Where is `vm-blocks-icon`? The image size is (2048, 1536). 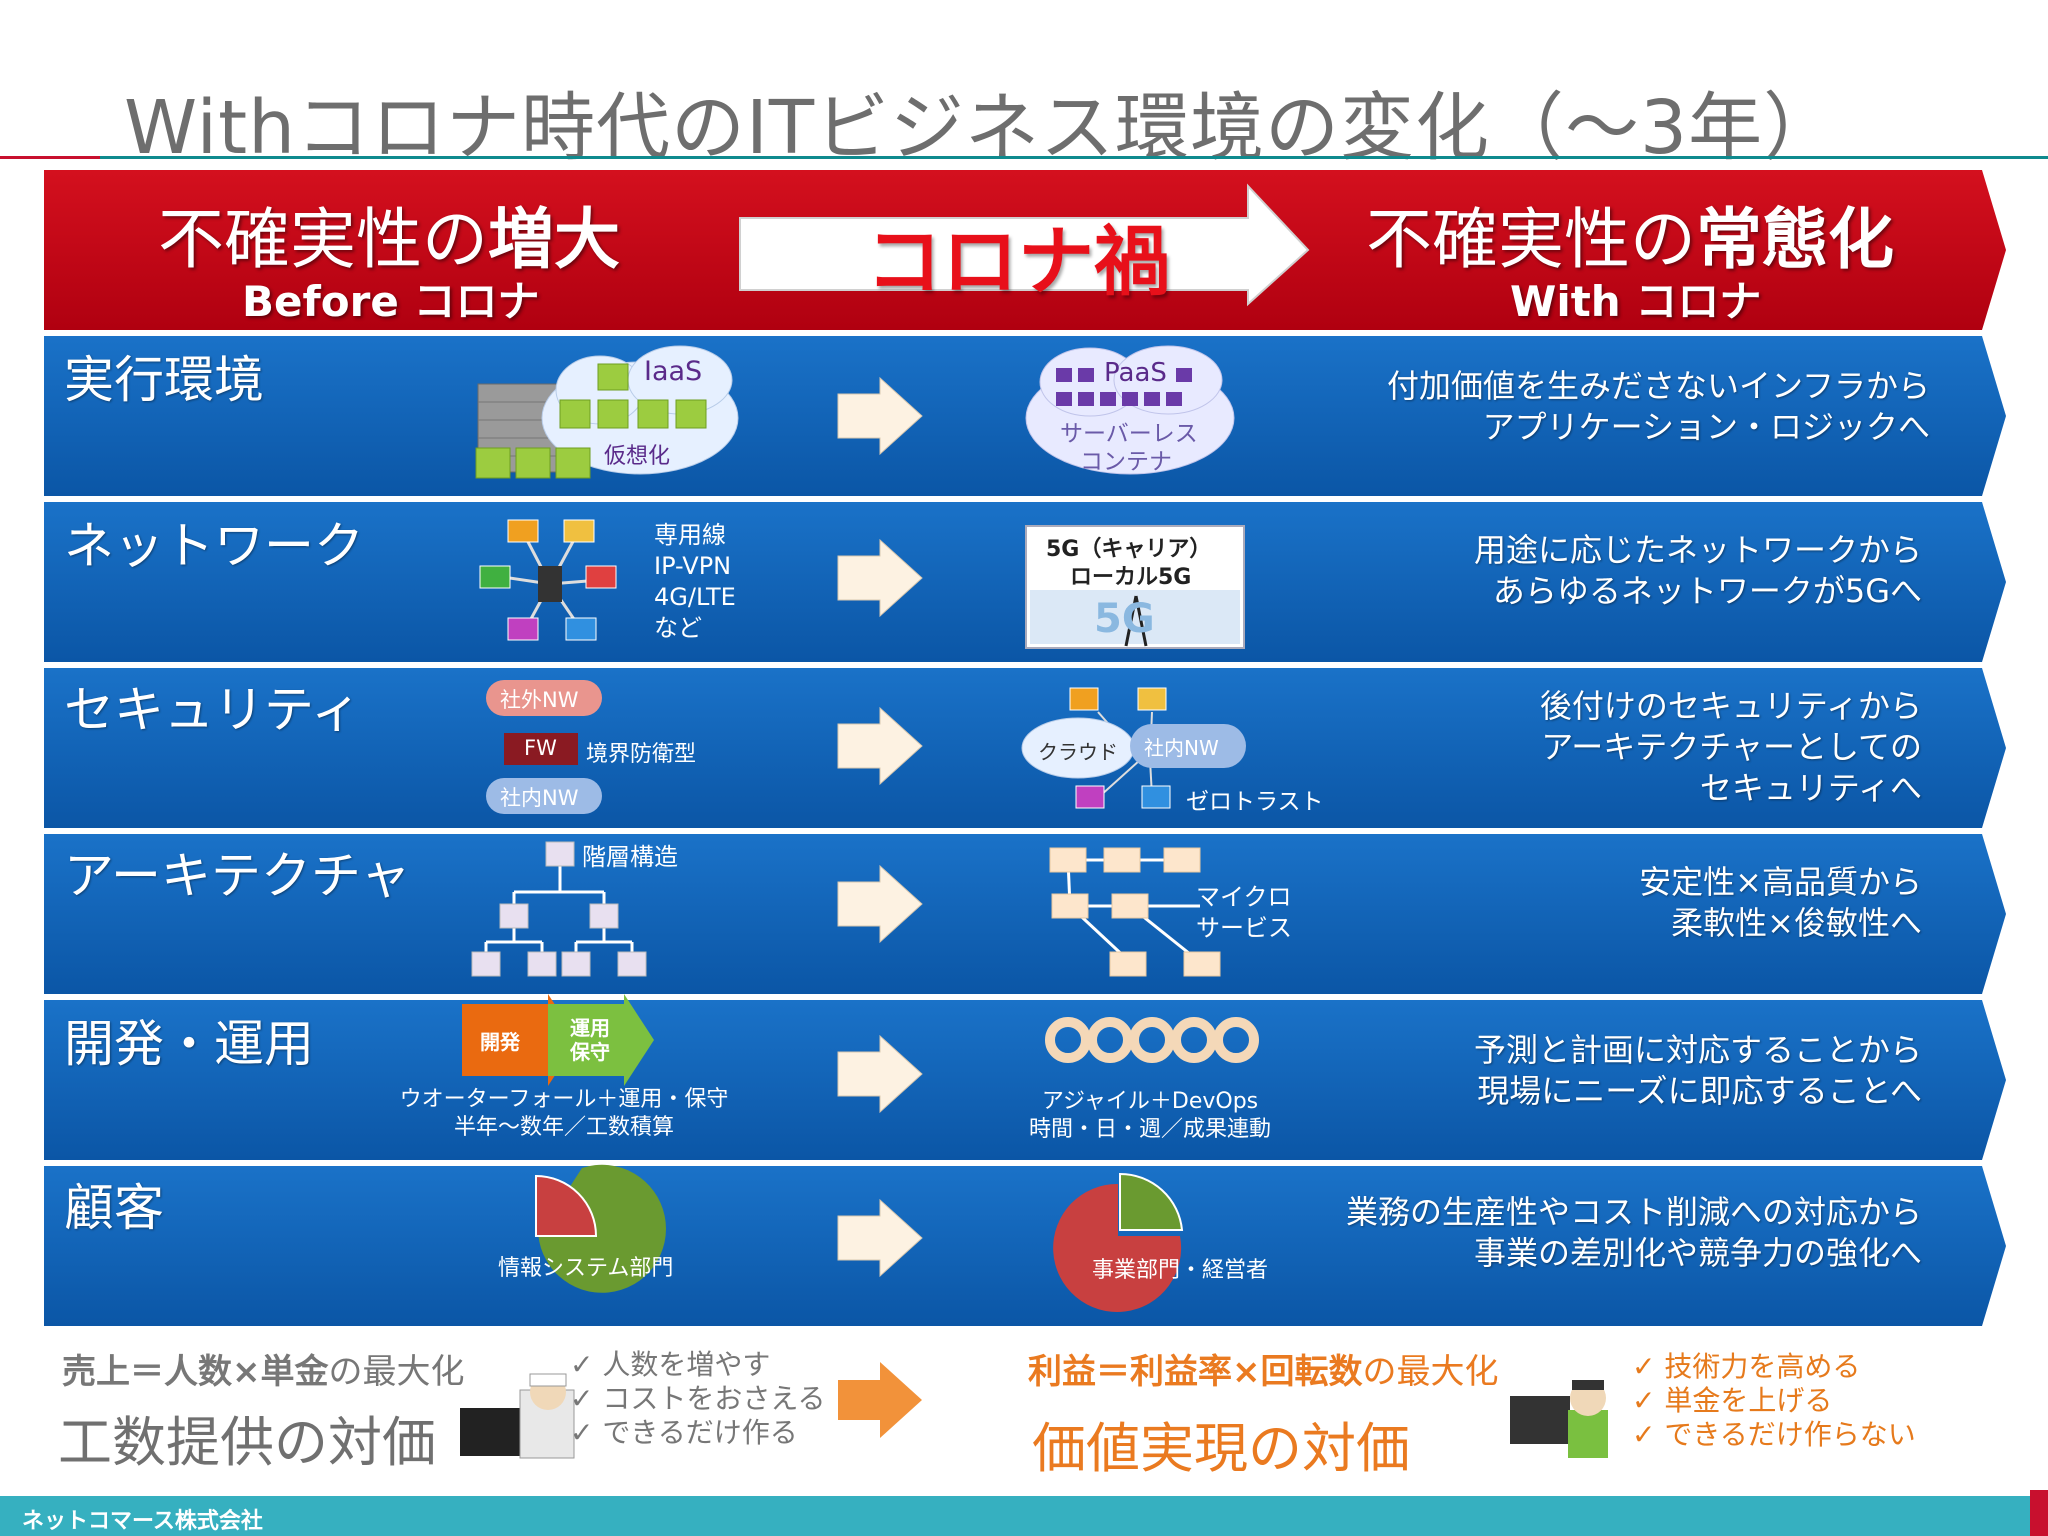
vm-blocks-icon is located at coordinates (591, 421).